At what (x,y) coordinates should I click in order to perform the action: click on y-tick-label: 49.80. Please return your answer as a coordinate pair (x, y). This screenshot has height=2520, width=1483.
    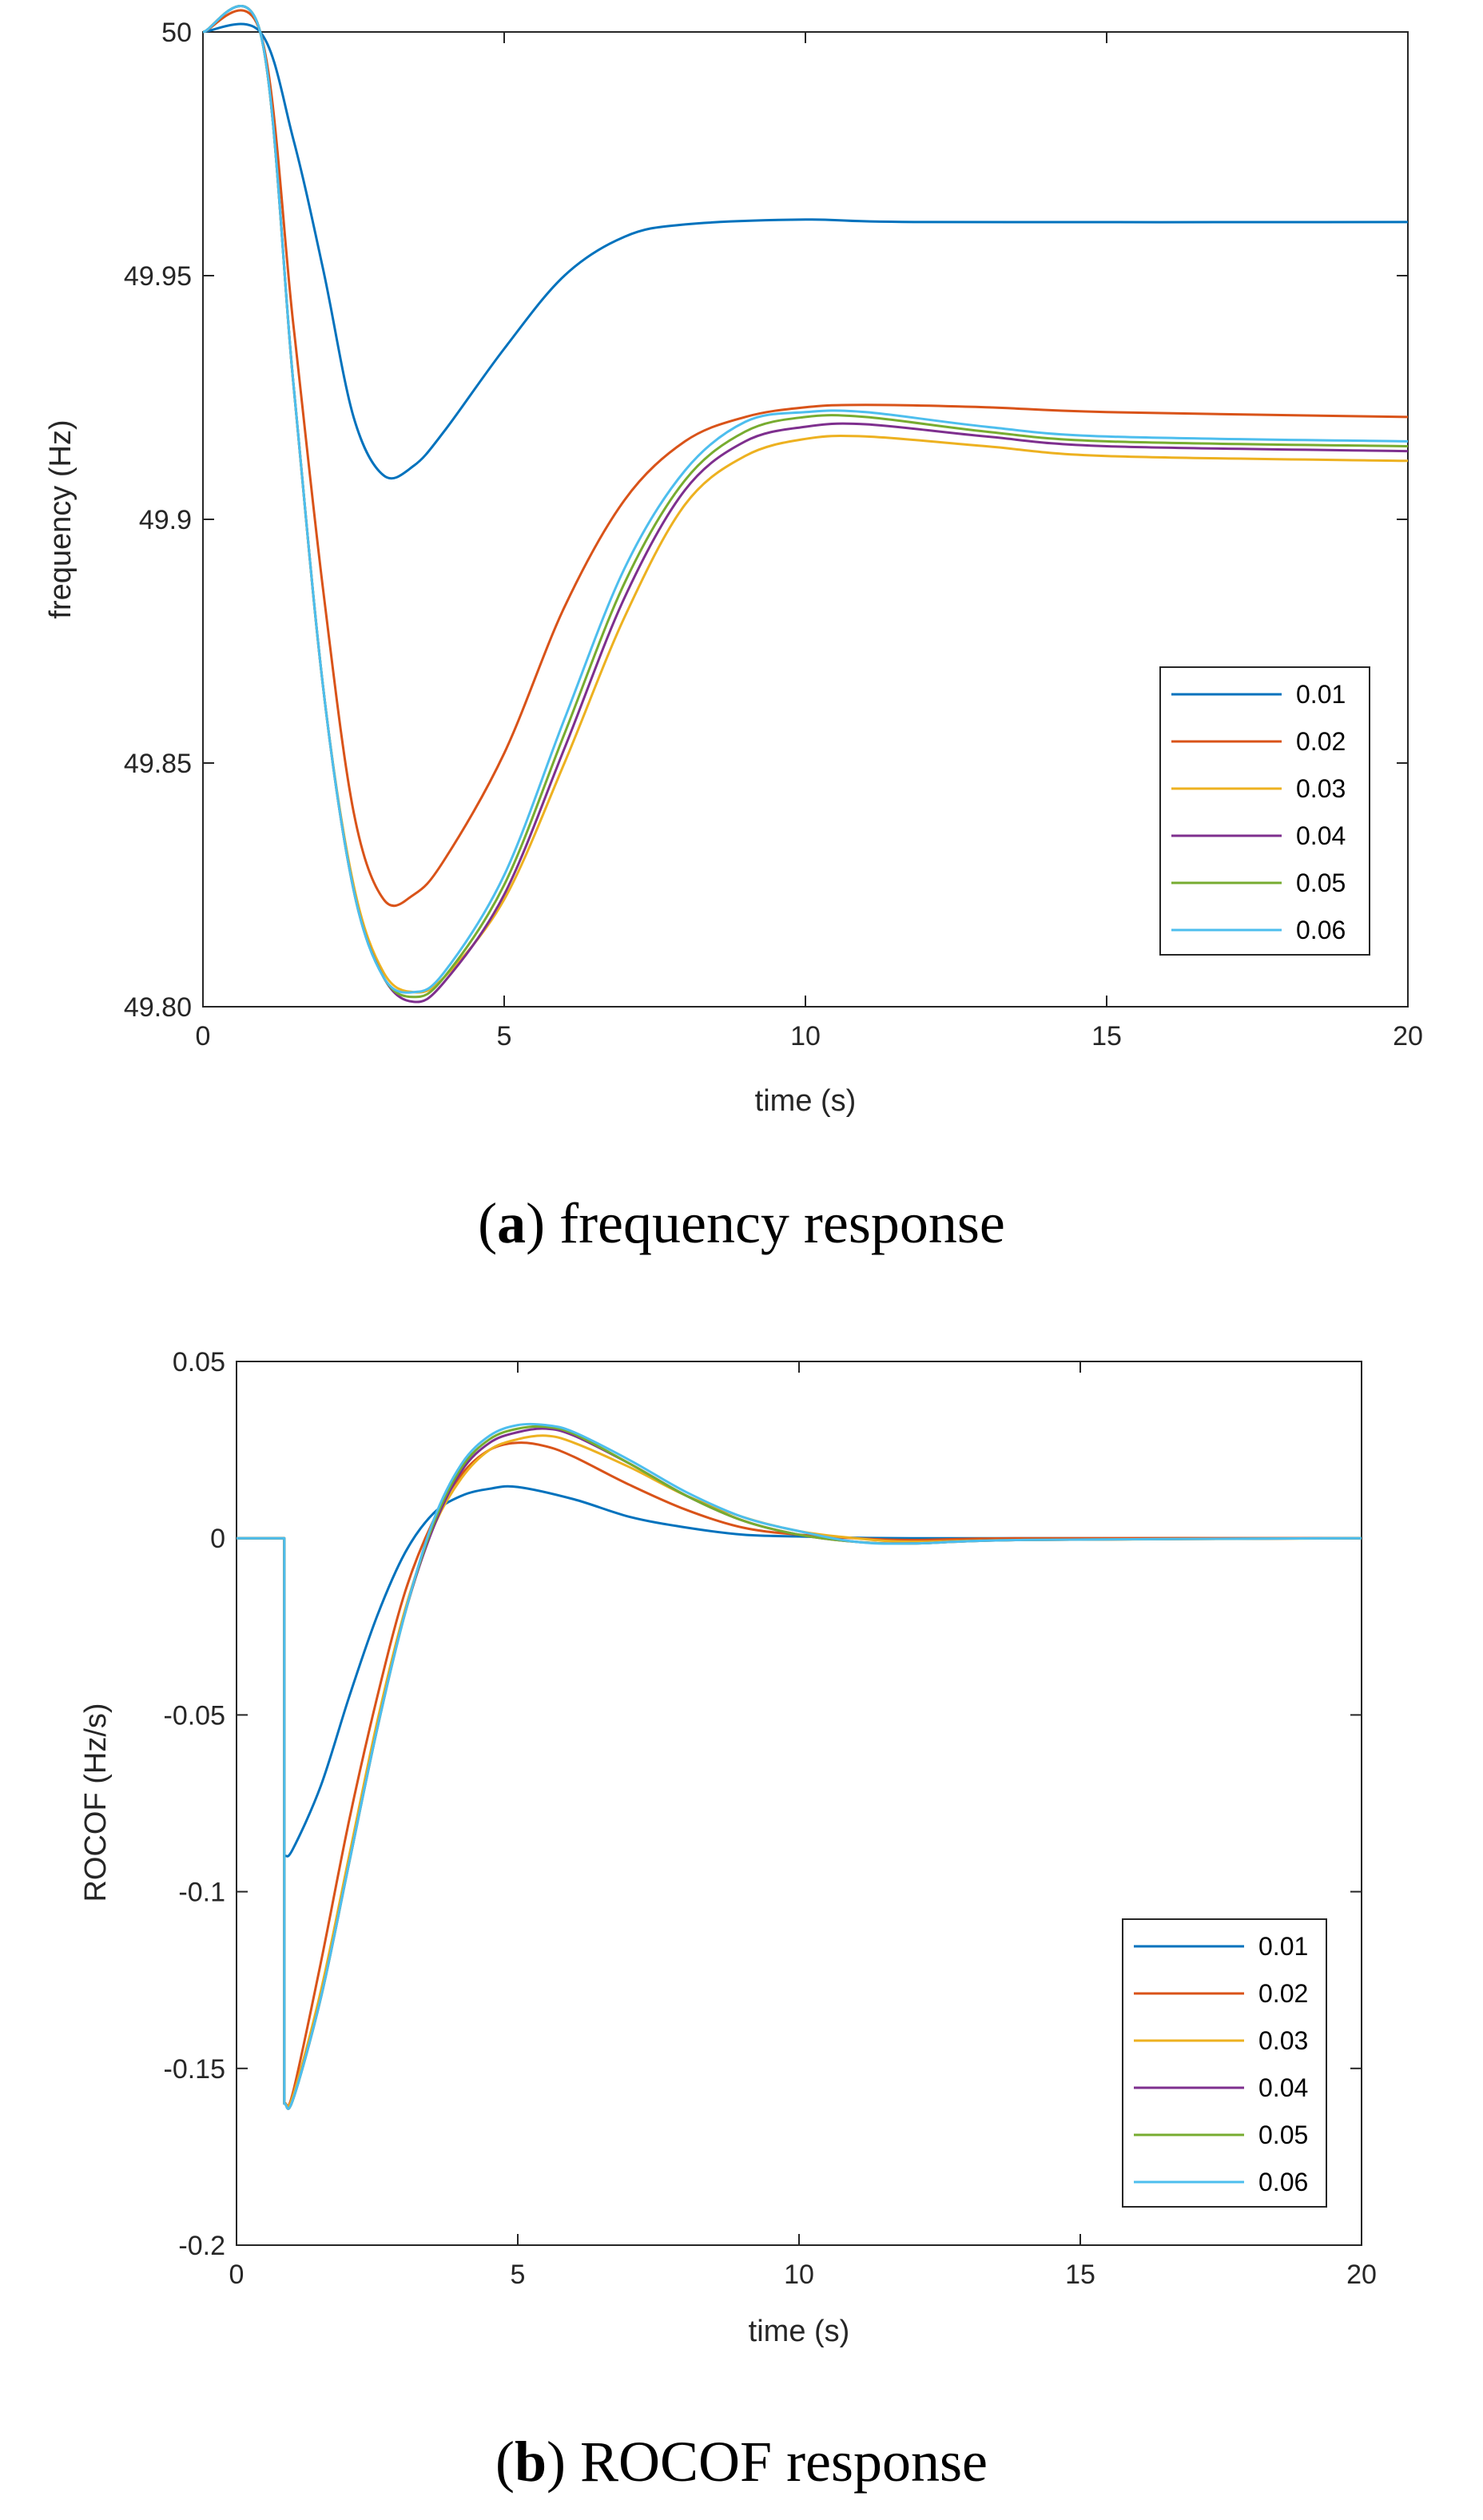
    Looking at the image, I should click on (158, 1007).